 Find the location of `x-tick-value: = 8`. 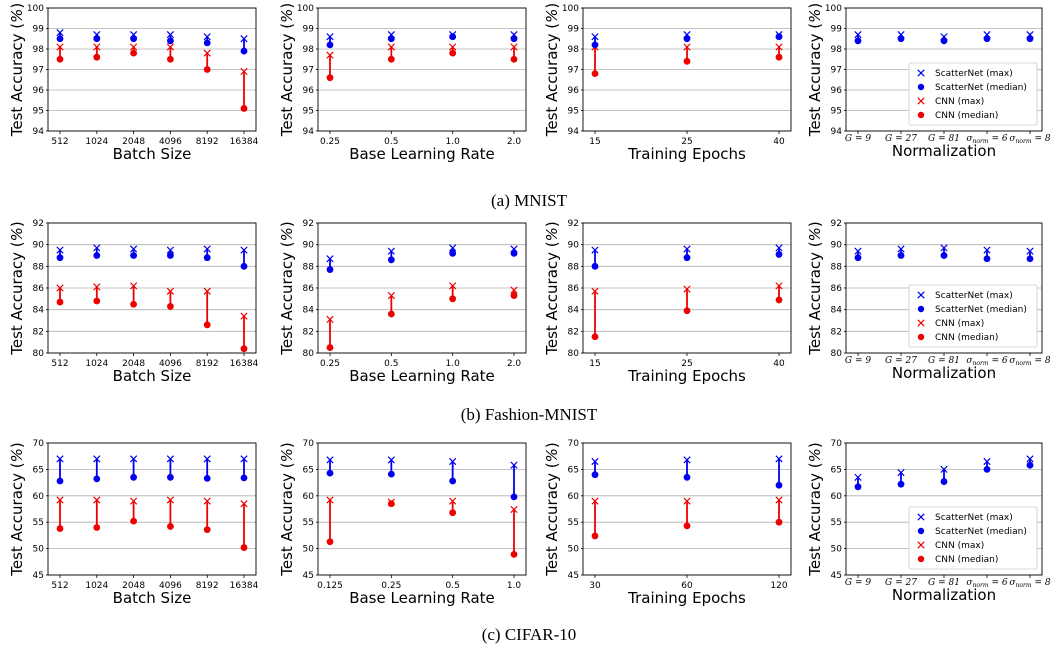

x-tick-value: = 8 is located at coordinates (1041, 583).